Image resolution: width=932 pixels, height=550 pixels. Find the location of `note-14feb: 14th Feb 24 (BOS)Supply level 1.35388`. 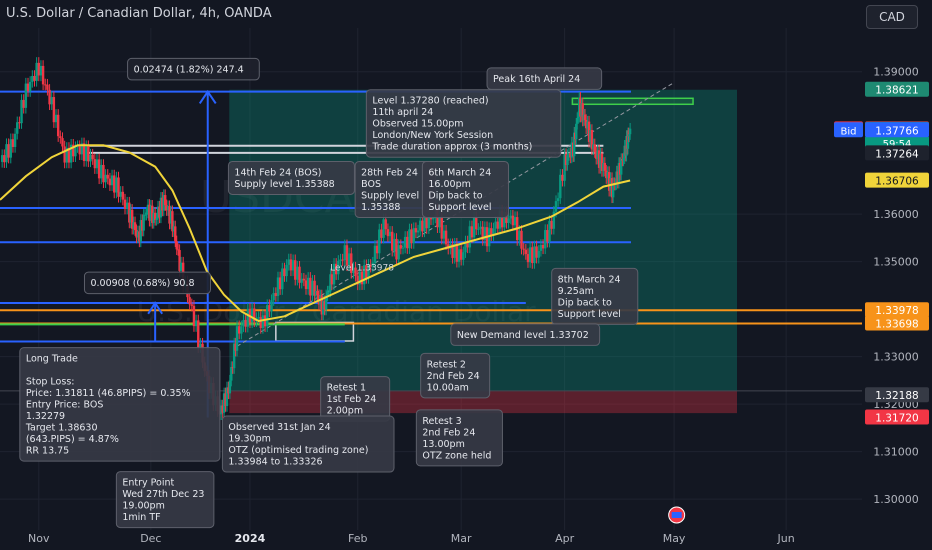

note-14feb: 14th Feb 24 (BOS)Supply level 1.35388 is located at coordinates (291, 177).